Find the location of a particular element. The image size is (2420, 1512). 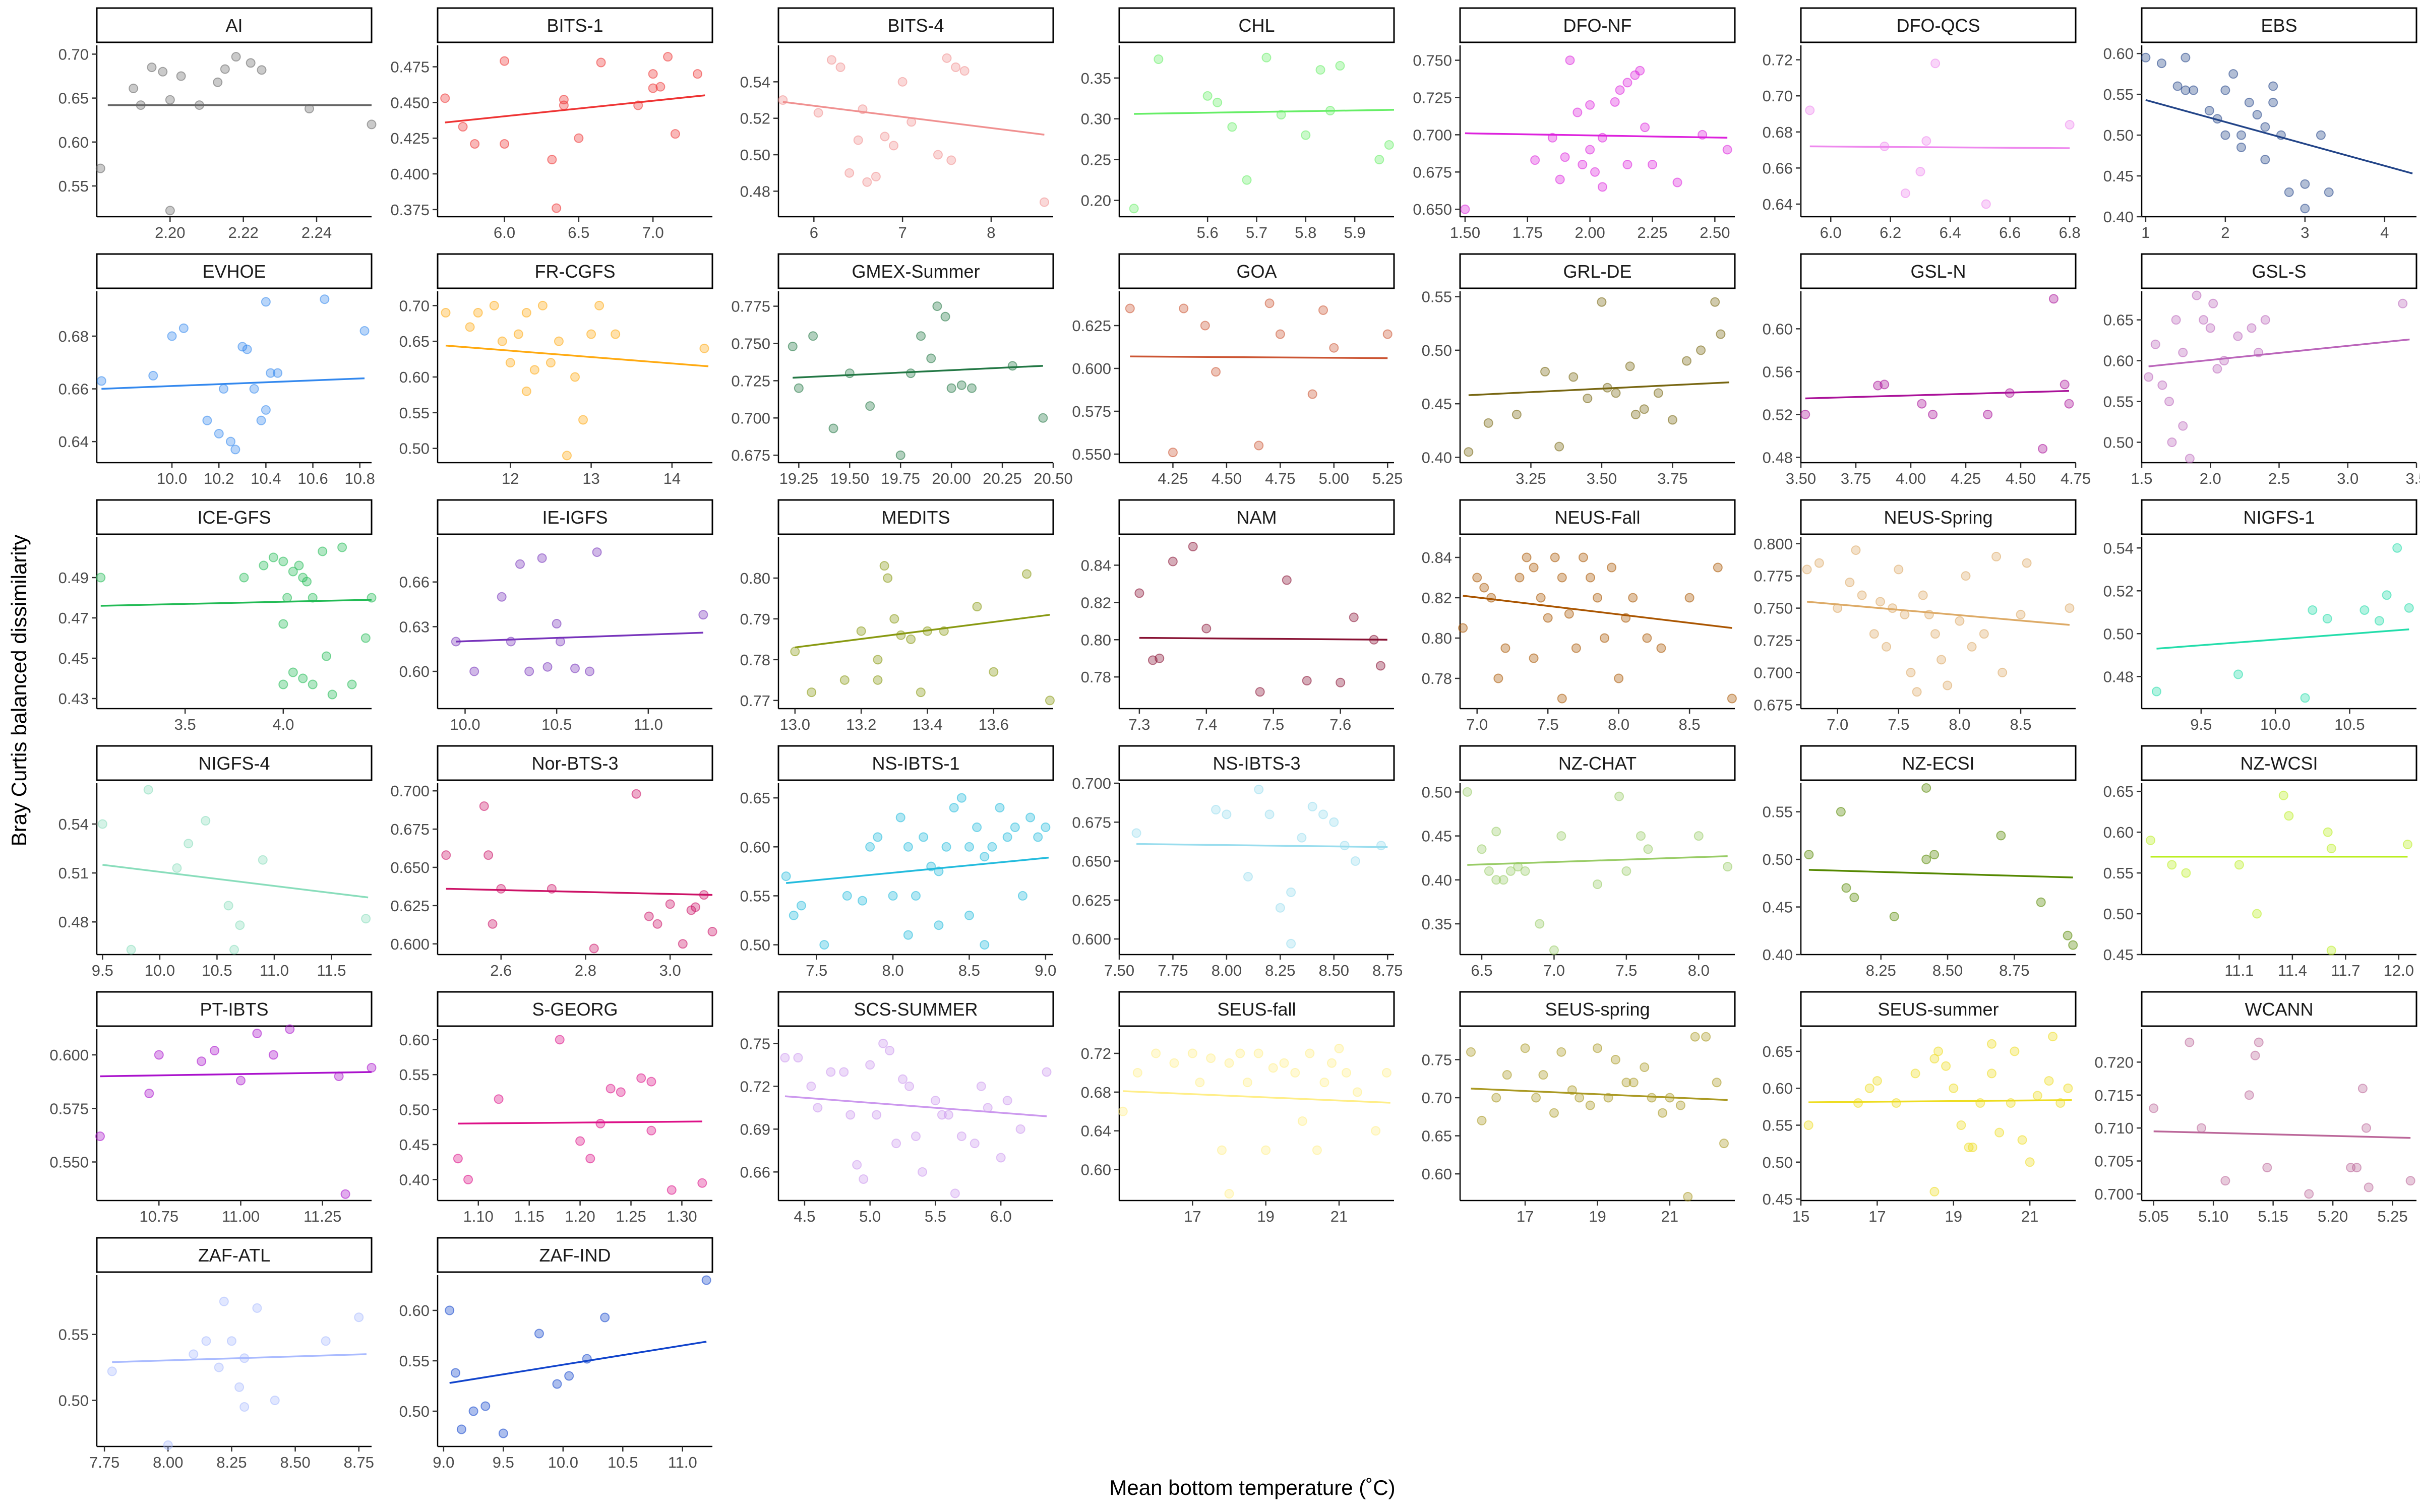

facet-panel: FR-CGFS 12 13 14 0.50 0.55 0.60 0.65 0.70 is located at coordinates (556, 370).